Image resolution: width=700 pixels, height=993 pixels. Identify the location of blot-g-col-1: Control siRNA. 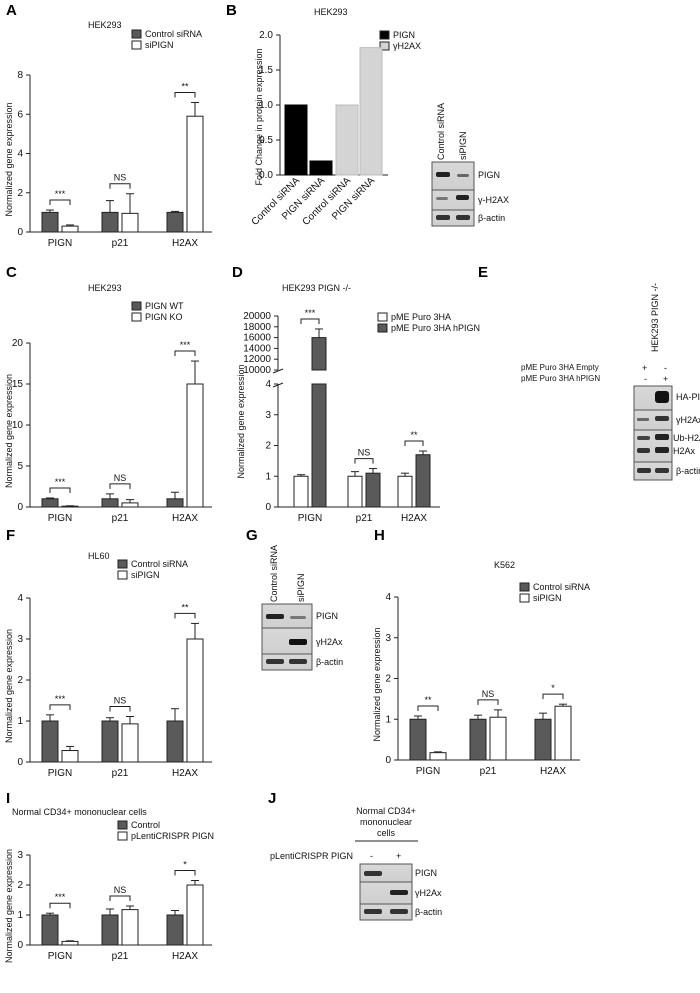
(274, 573).